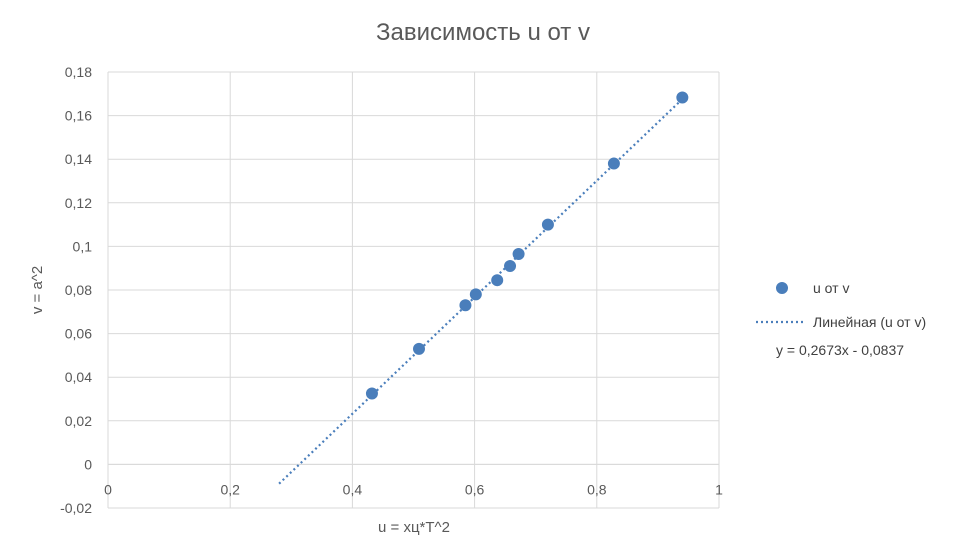  I want to click on legend-marker-series, so click(782, 288).